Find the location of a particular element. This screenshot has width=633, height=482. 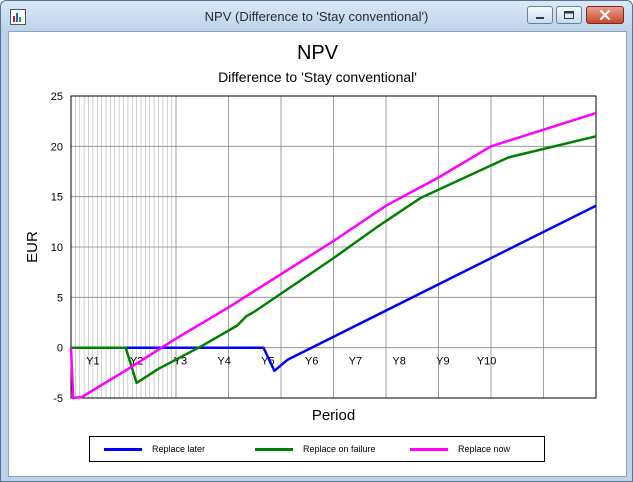

y-tick-label: 20 is located at coordinates (57, 147).